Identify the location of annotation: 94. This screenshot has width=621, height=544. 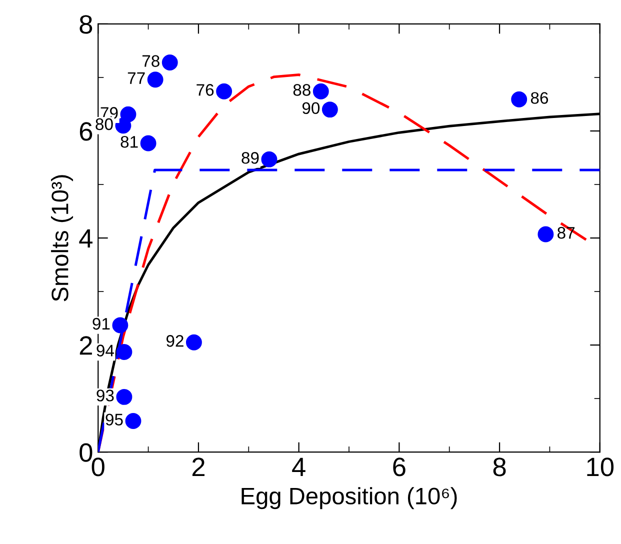
(105, 350).